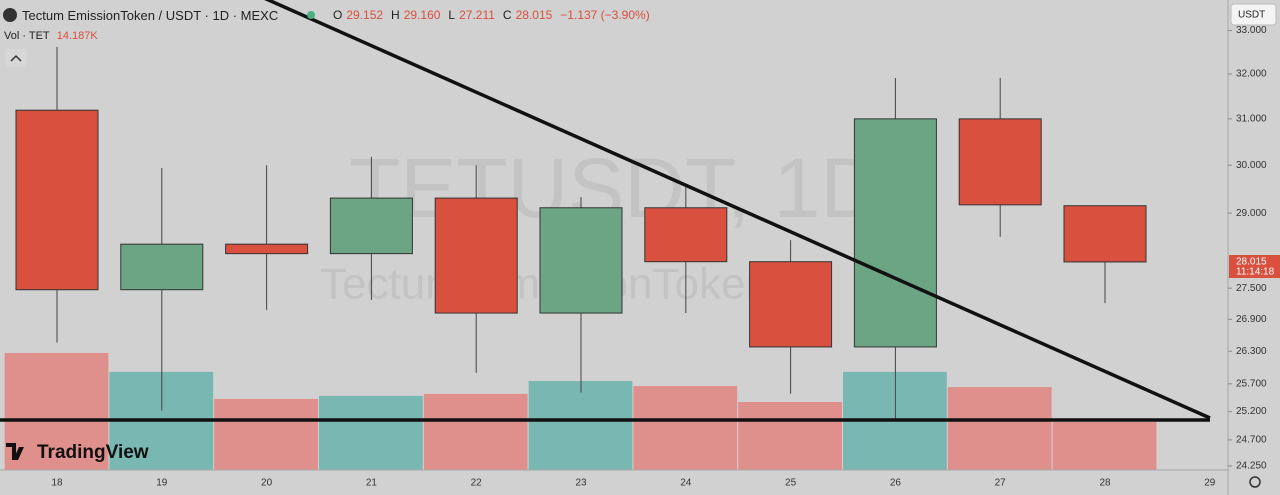  I want to click on y-tick-label: 25.200, so click(1251, 411).